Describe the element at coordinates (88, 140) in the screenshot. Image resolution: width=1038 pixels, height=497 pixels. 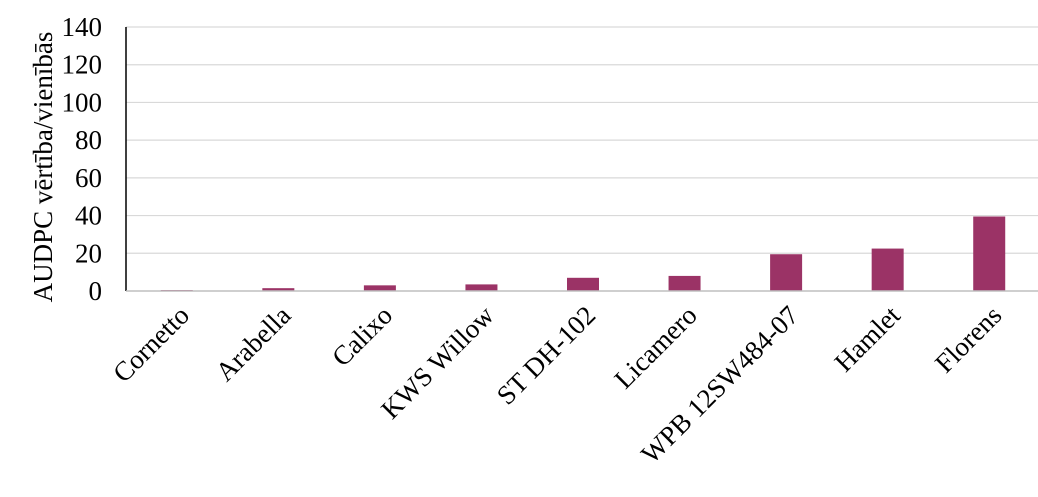
I see `y-tick-label: 80` at that location.